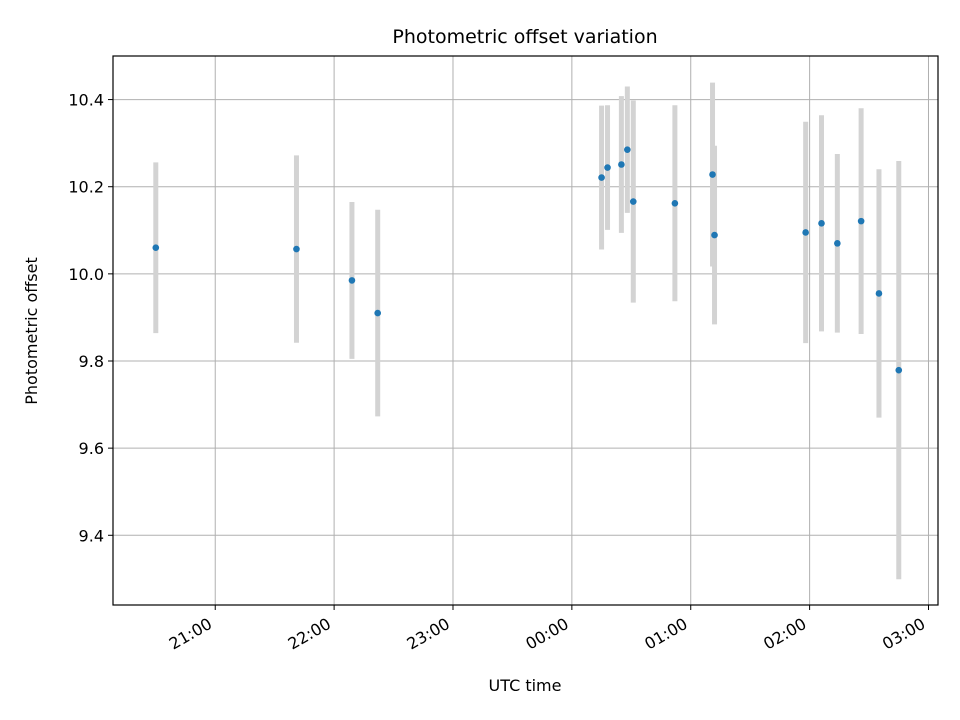 The image size is (960, 720). Describe the element at coordinates (91, 361) in the screenshot. I see `y-tick-label: 9.8` at that location.